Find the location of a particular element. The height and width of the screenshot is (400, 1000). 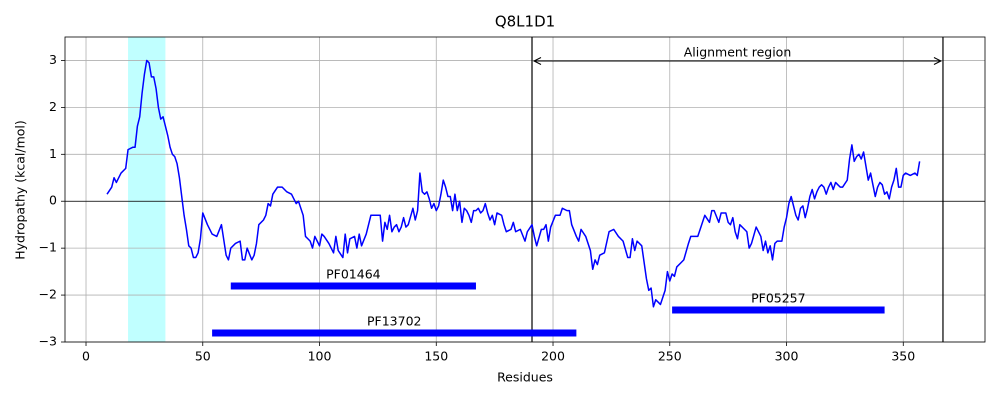

y-tick-label: 1 is located at coordinates (53, 153).